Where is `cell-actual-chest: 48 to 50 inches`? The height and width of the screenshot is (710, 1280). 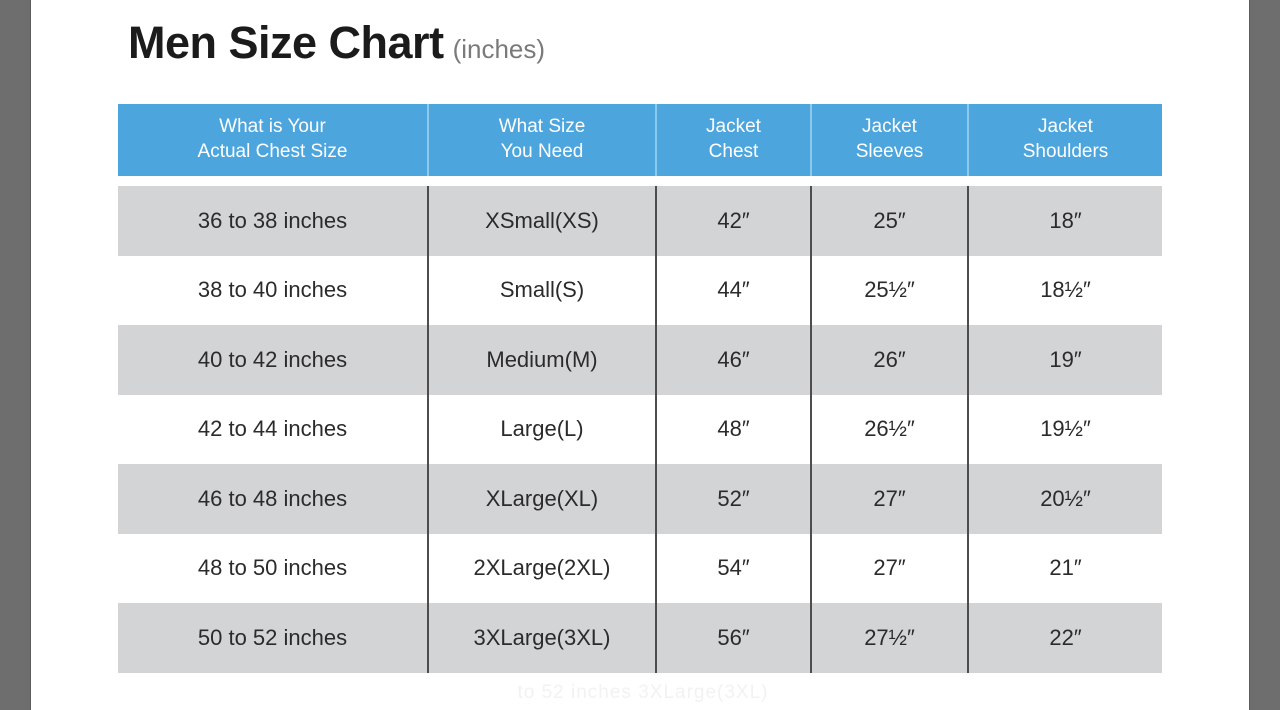
cell-actual-chest: 48 to 50 inches is located at coordinates (273, 568).